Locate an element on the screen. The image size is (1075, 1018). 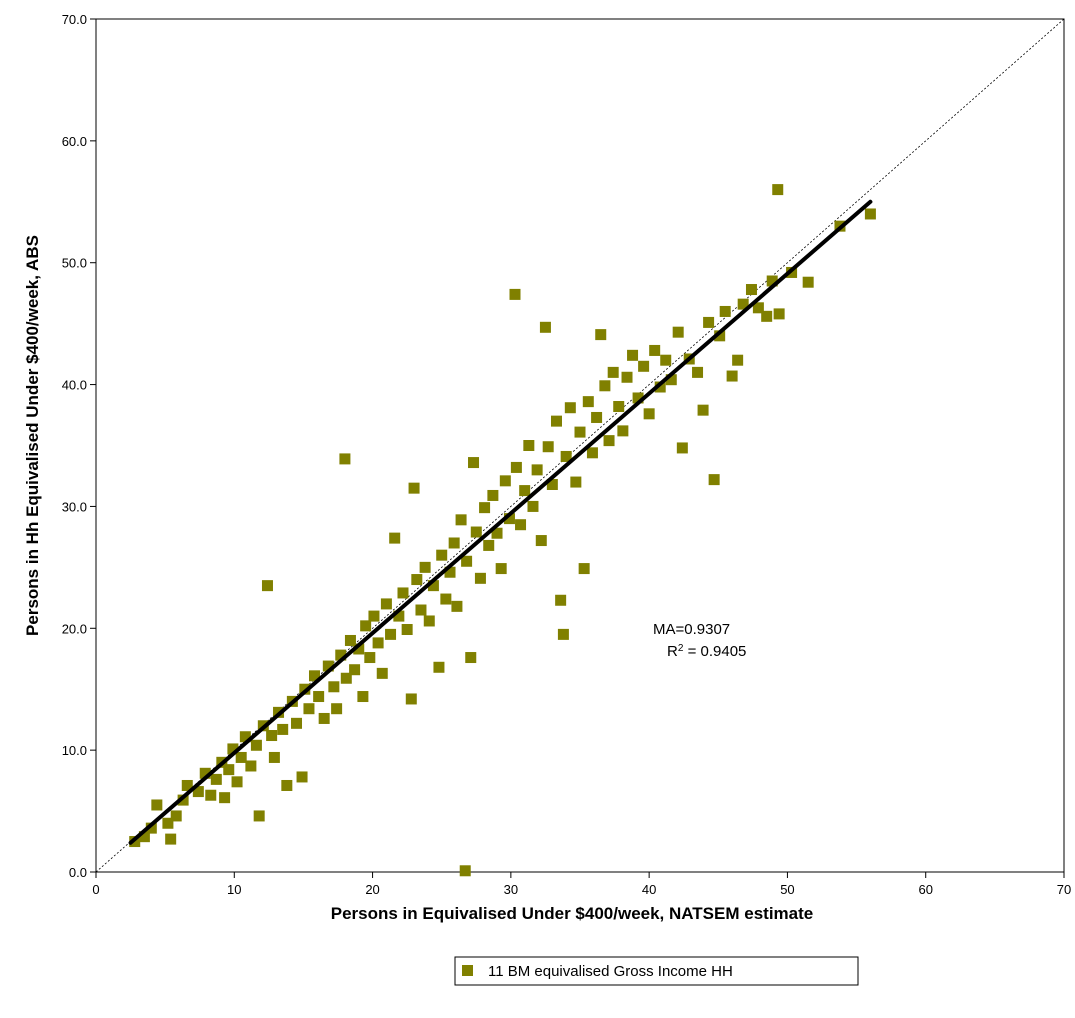
y-tick-label: 70.0 is located at coordinates (74, 19).